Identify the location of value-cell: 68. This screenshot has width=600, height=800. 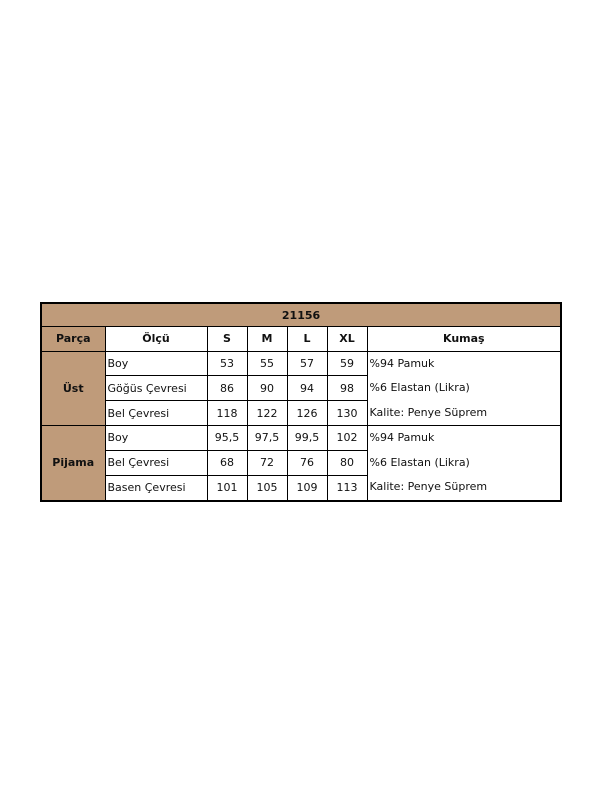
(227, 462).